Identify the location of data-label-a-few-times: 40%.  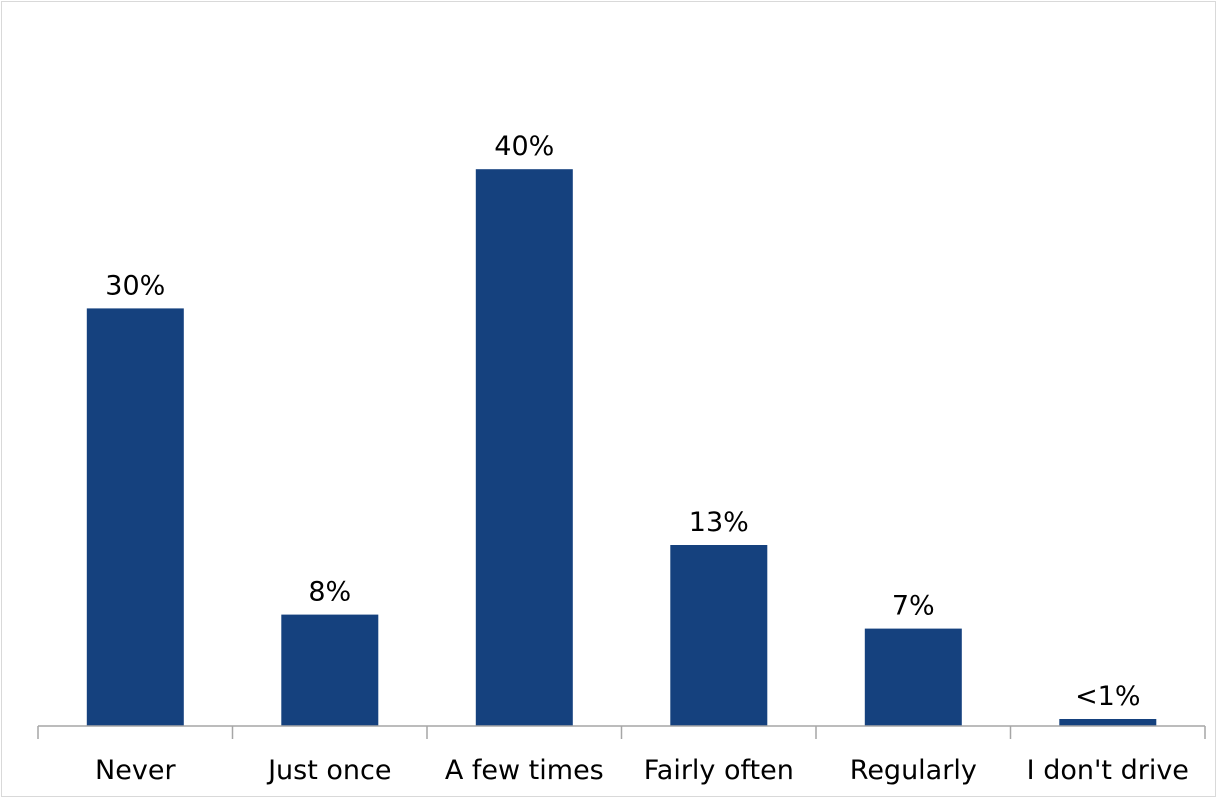
(524, 146).